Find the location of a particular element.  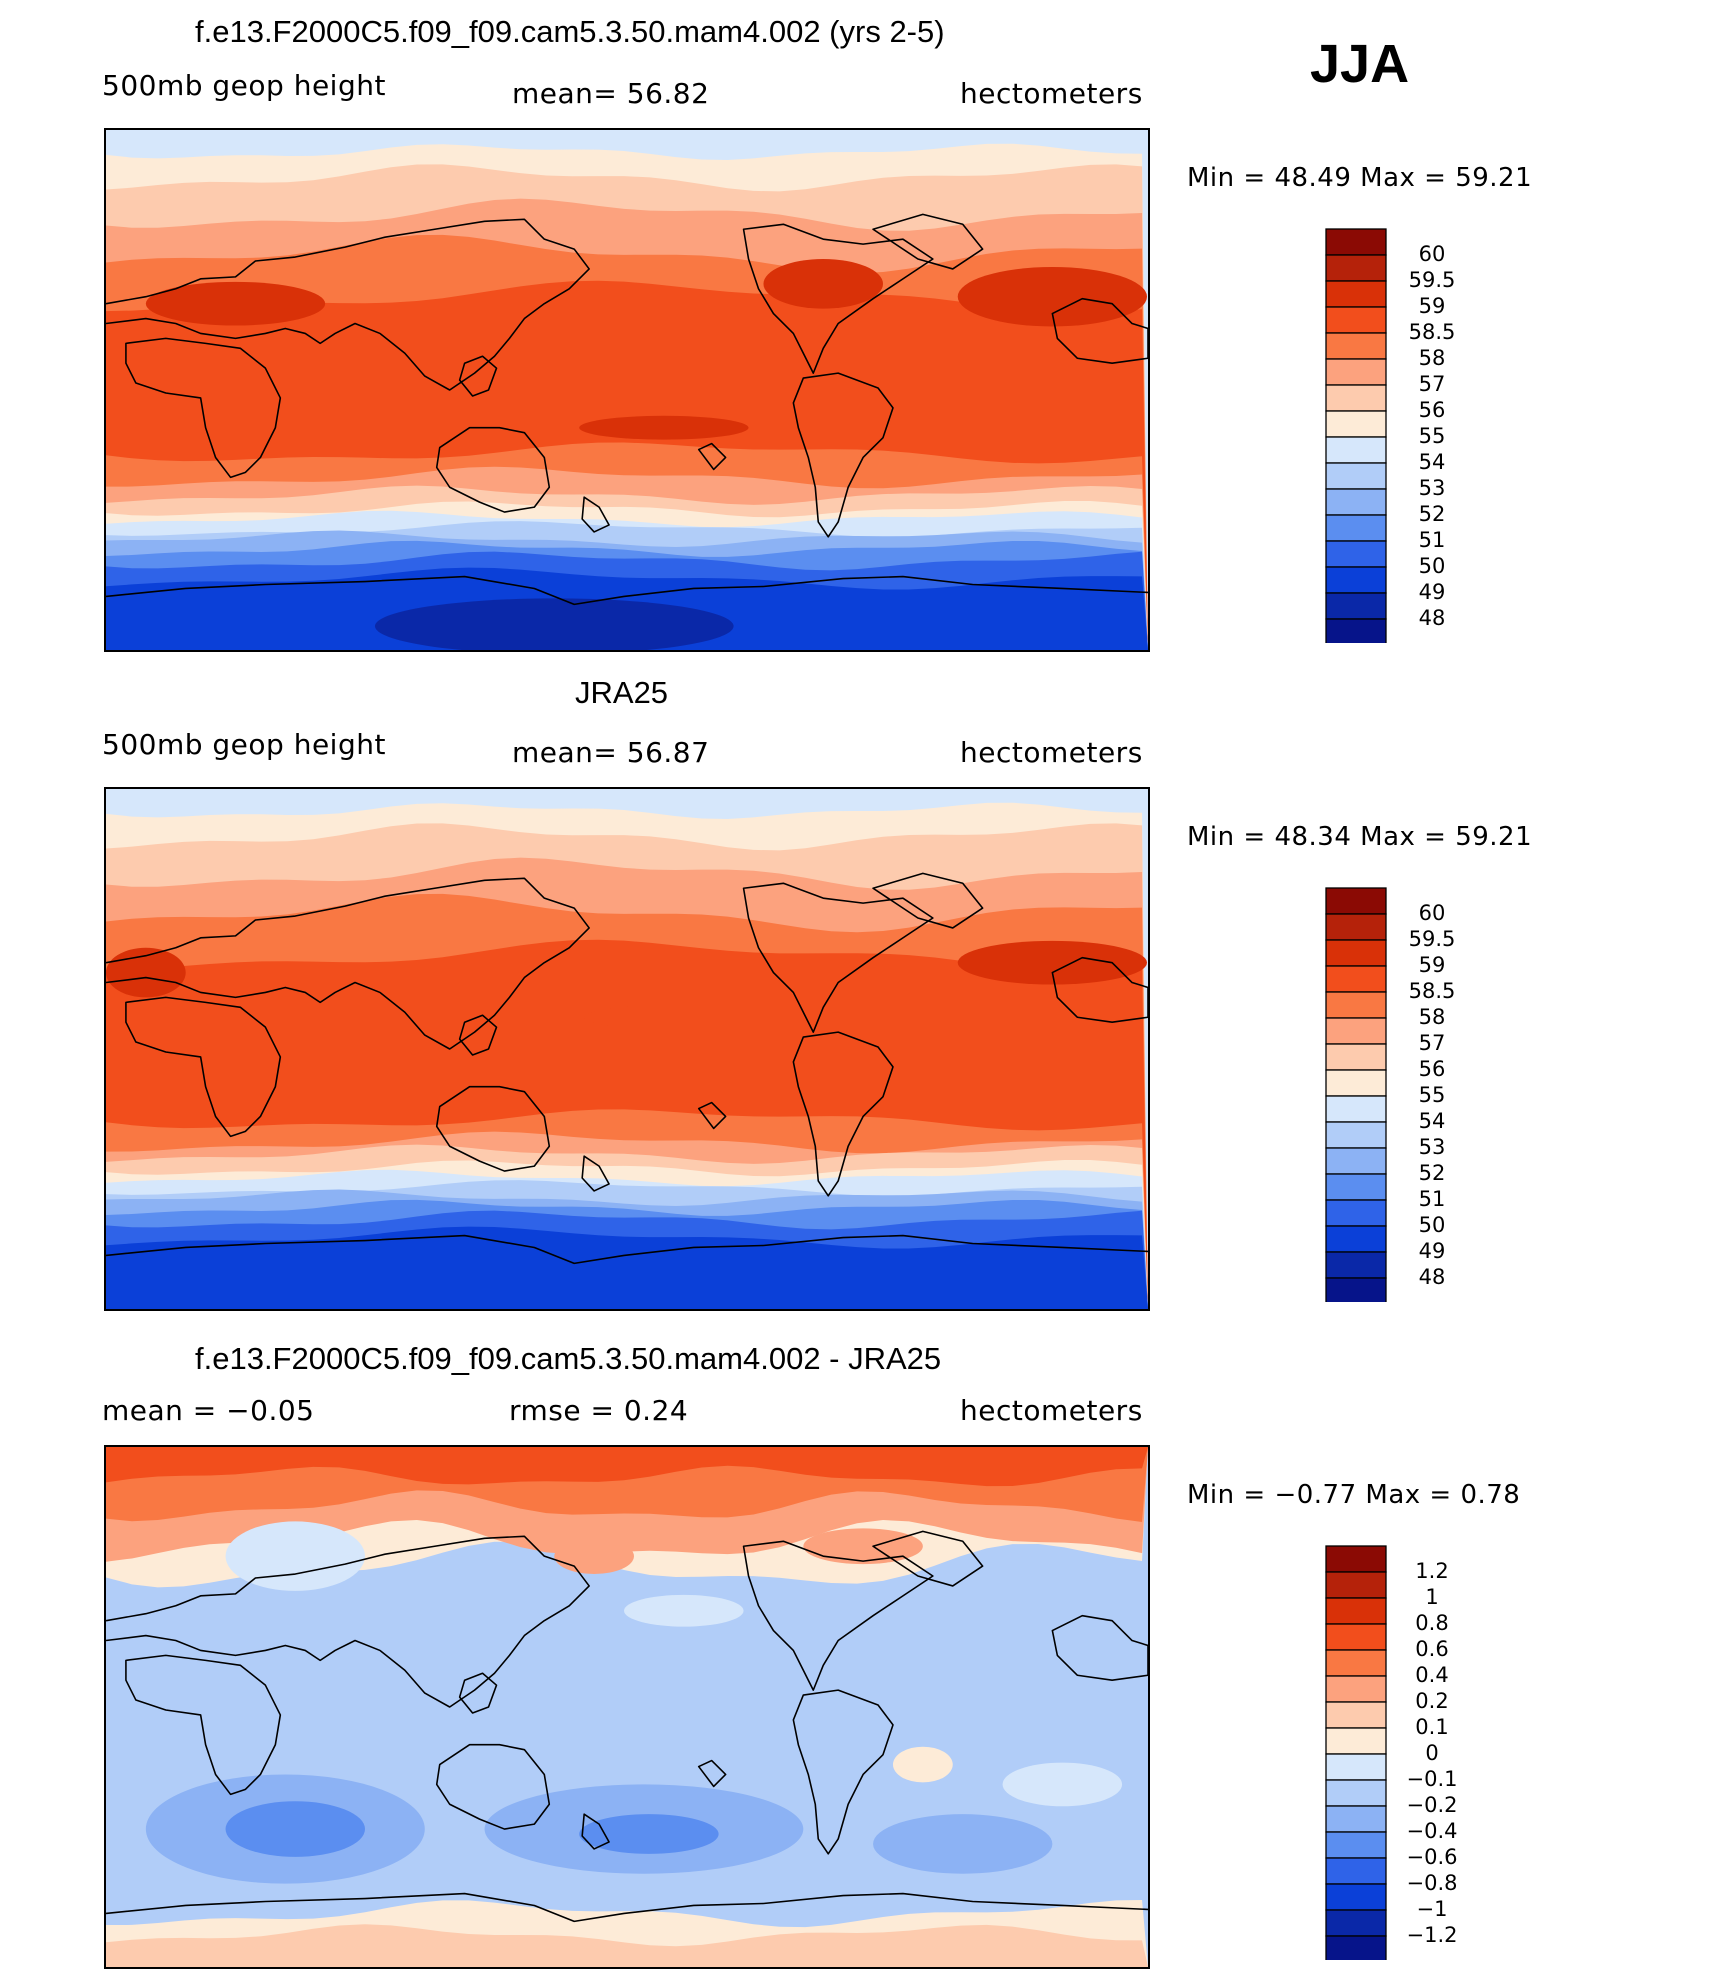

colorbar-level-label: −1.2 is located at coordinates (1432, 1935).